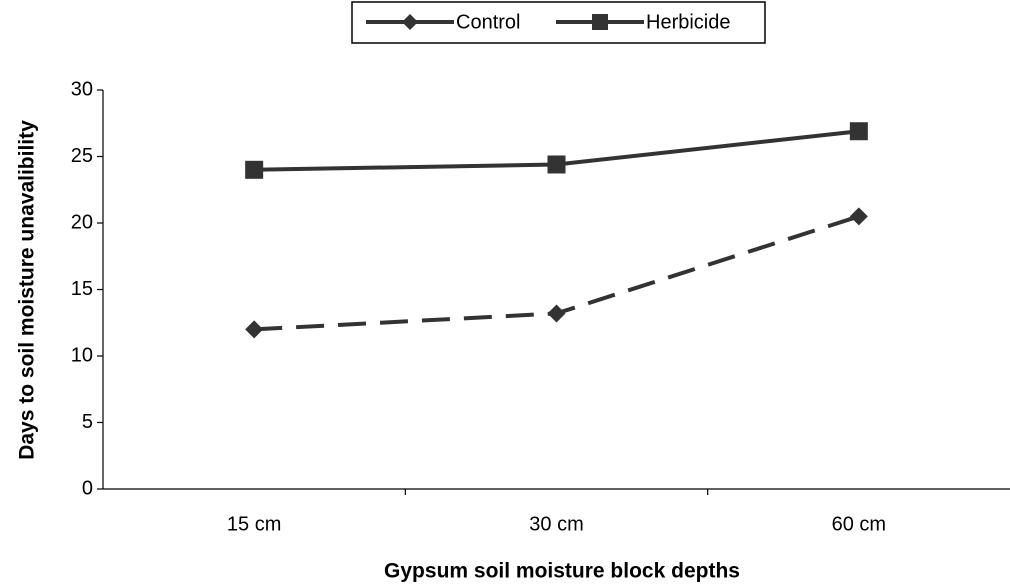 The height and width of the screenshot is (588, 1010). What do you see at coordinates (87, 488) in the screenshot?
I see `y-tick-label: 0` at bounding box center [87, 488].